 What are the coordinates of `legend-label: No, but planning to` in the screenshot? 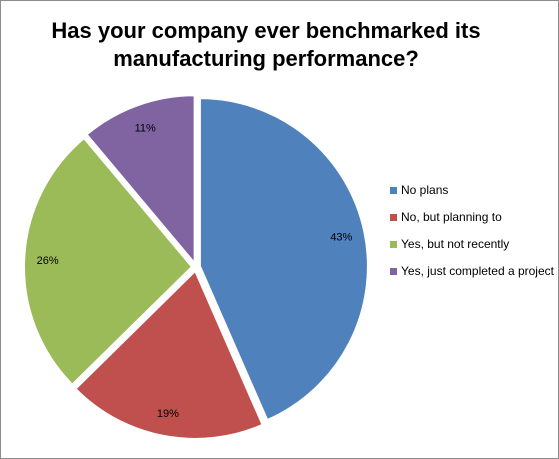 It's located at (451, 217).